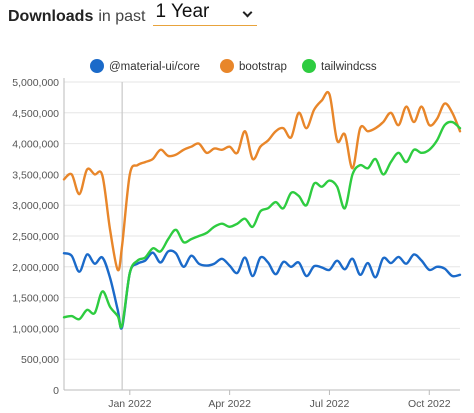  Describe the element at coordinates (227, 66) in the screenshot. I see `legend-swatch-bootstrap` at that location.